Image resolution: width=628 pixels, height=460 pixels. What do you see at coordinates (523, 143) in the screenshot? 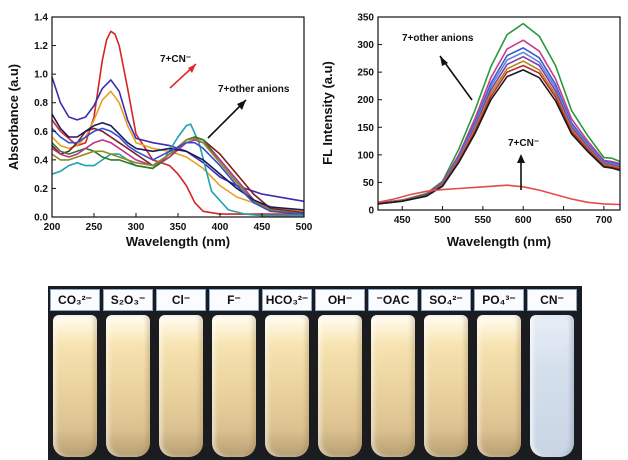
I see `fluorescence-cn-annotation: 7+CN⁻` at bounding box center [523, 143].